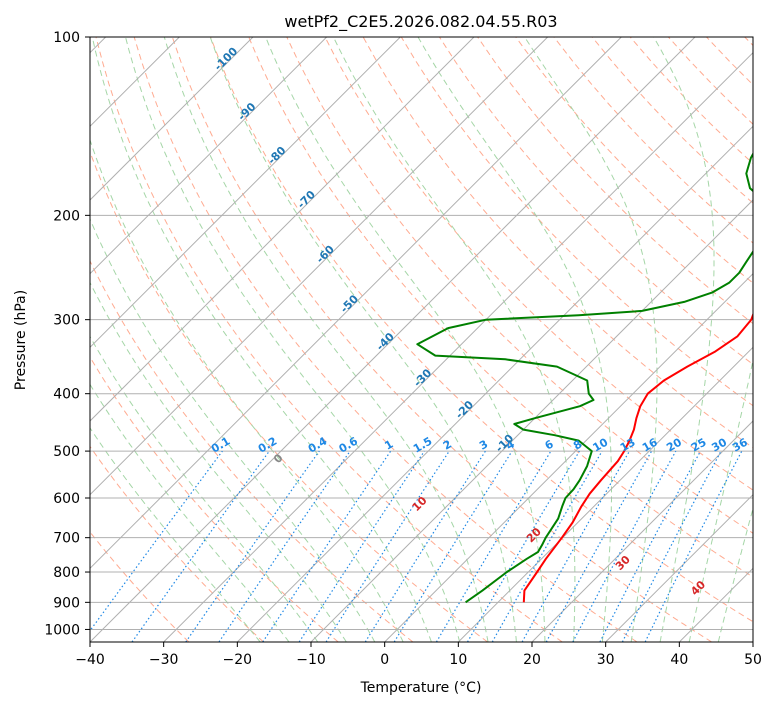  I want to click on x-tick-label: 20, so click(532, 660).